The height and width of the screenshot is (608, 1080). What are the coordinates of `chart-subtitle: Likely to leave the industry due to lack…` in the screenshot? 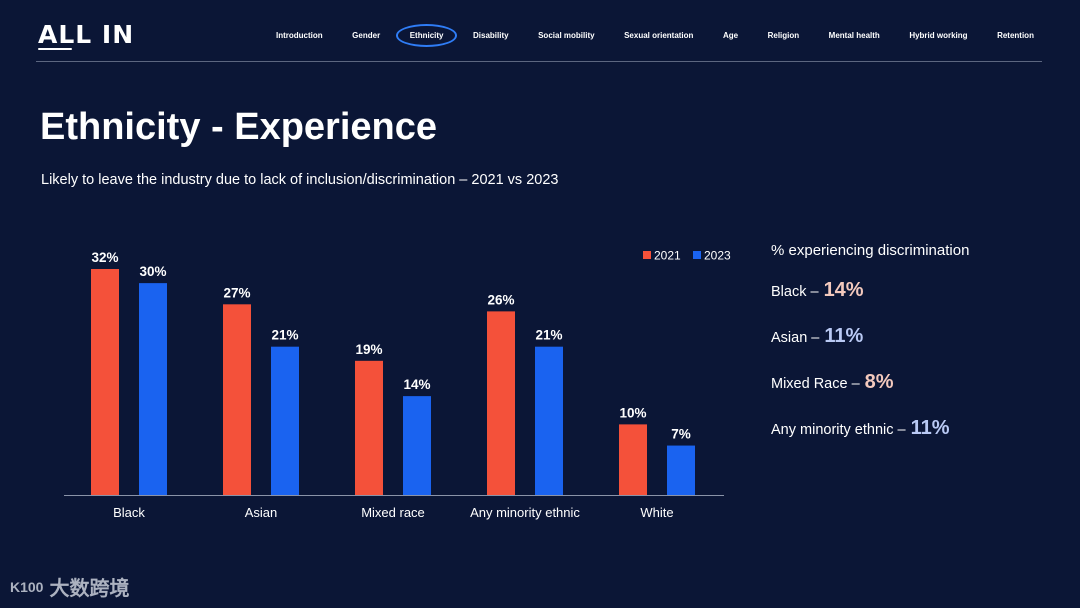 It's located at (300, 180).